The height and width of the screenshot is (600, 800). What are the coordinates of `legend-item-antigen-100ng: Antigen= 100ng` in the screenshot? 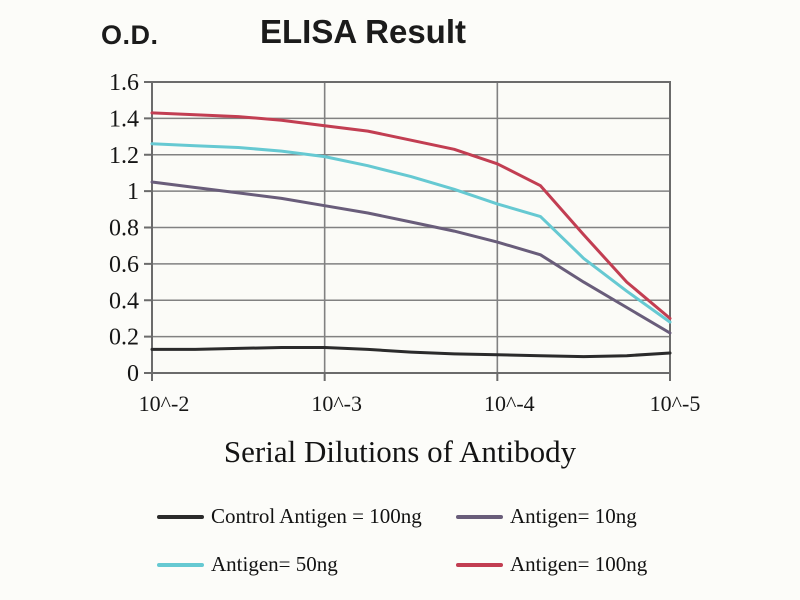 It's located at (551, 564).